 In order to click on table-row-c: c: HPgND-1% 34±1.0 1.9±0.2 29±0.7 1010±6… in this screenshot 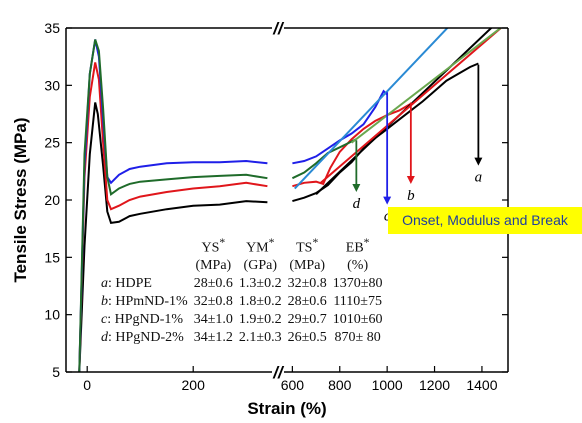, I will do `click(241, 320)`.